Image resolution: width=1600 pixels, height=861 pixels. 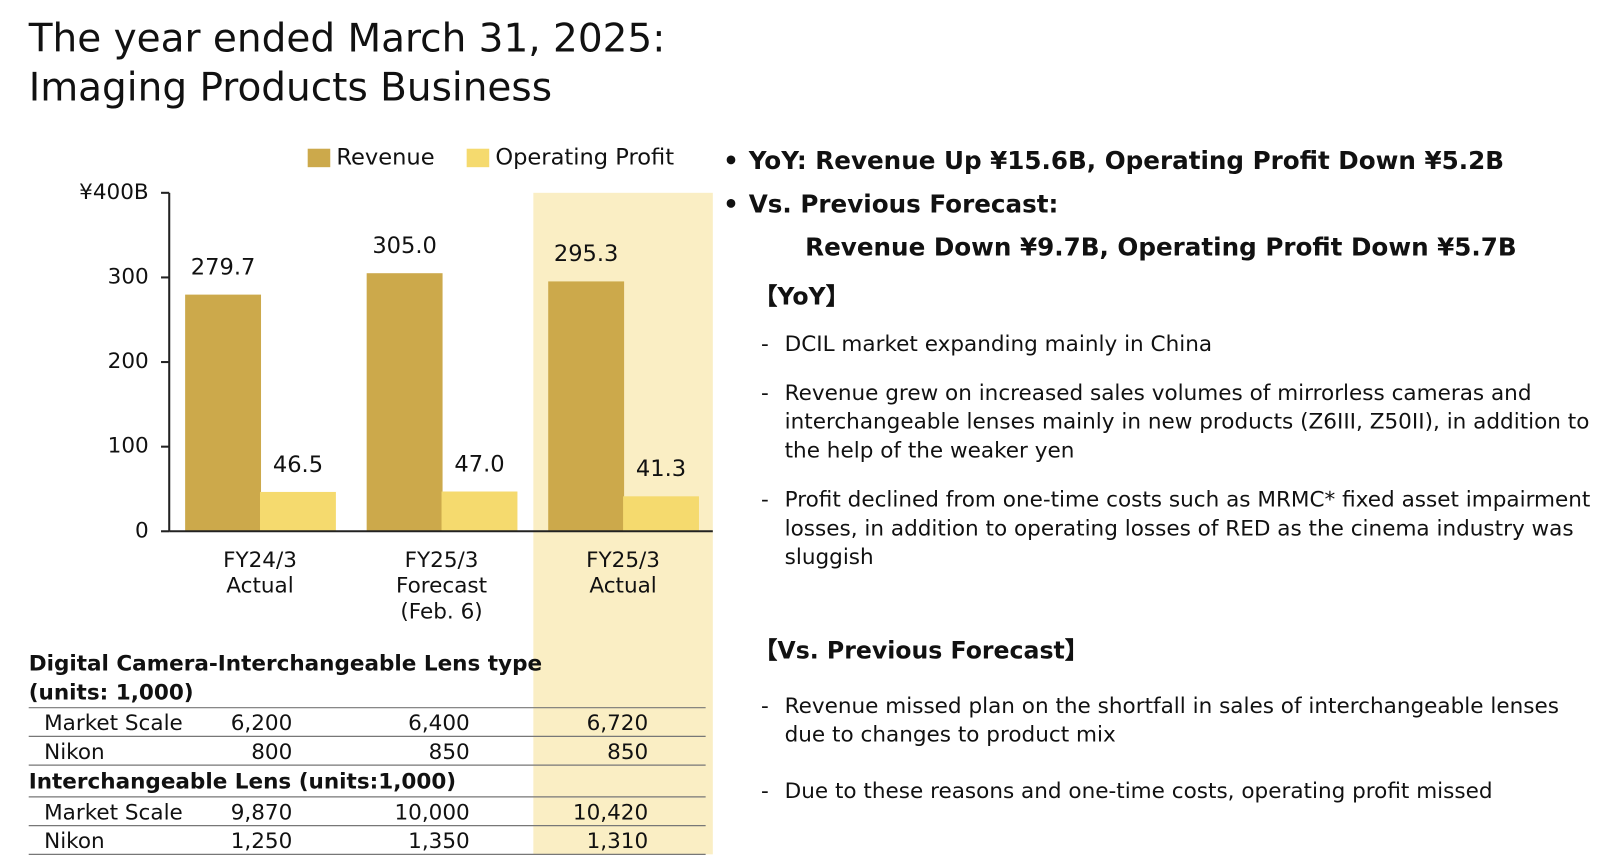 I want to click on table-cell: 10,420, so click(x=610, y=812).